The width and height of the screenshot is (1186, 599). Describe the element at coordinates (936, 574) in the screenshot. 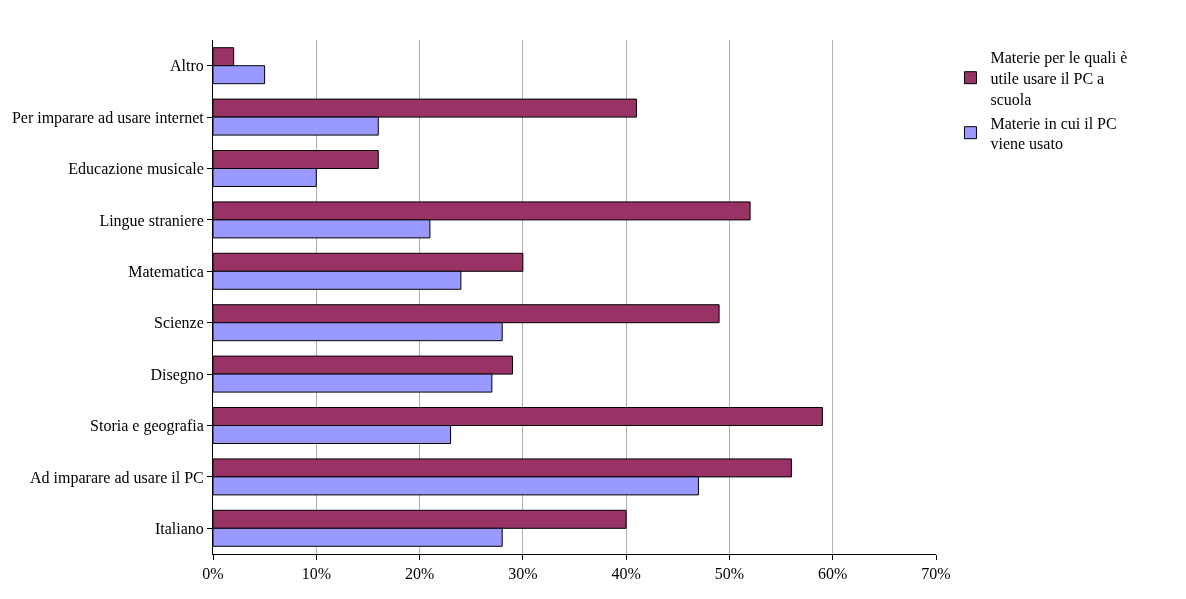

I see `x-tick-label: 70%` at that location.